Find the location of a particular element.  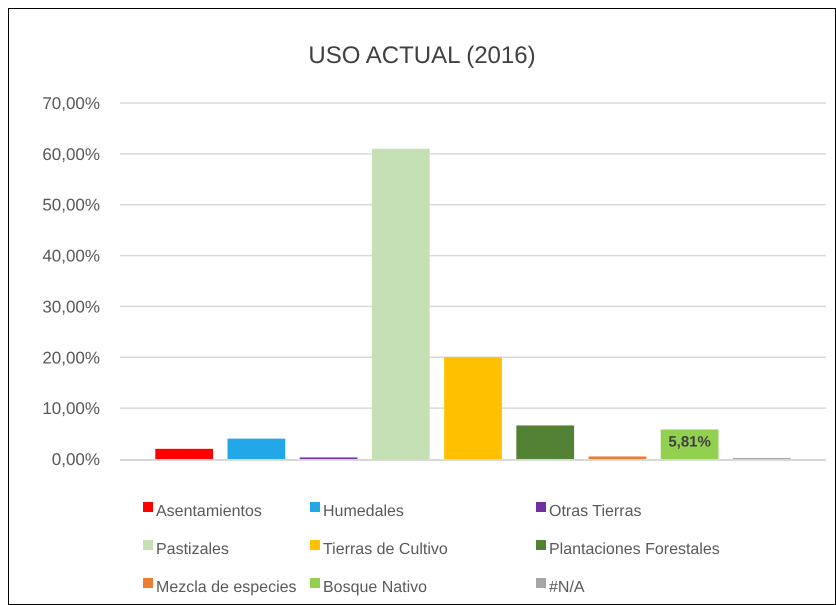

legend-label: Asentamientos is located at coordinates (209, 511).